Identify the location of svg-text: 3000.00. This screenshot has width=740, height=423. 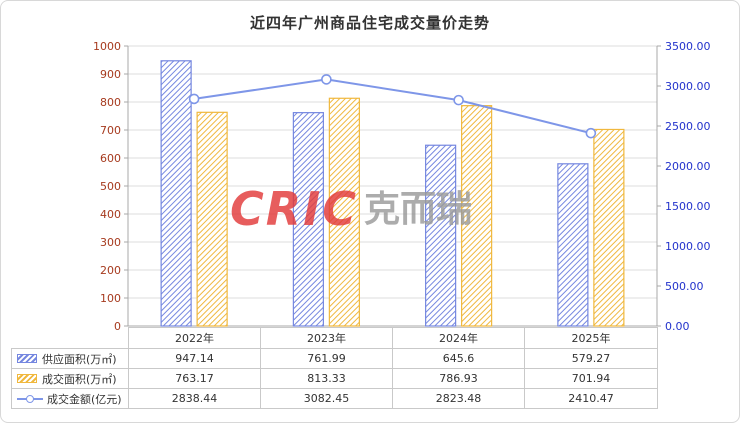
(688, 86).